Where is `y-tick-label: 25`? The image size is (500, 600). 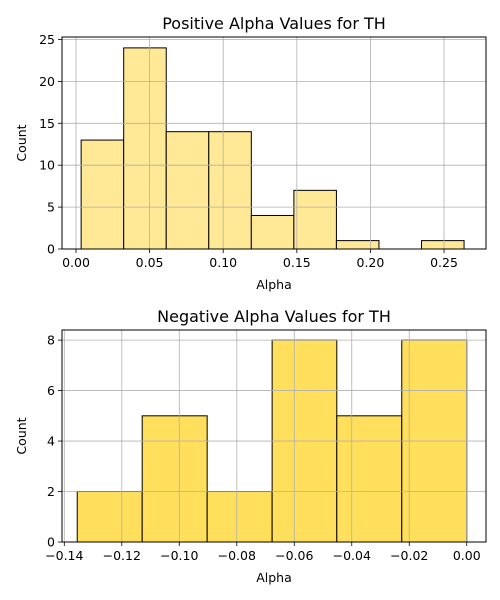 y-tick-label: 25 is located at coordinates (47, 39).